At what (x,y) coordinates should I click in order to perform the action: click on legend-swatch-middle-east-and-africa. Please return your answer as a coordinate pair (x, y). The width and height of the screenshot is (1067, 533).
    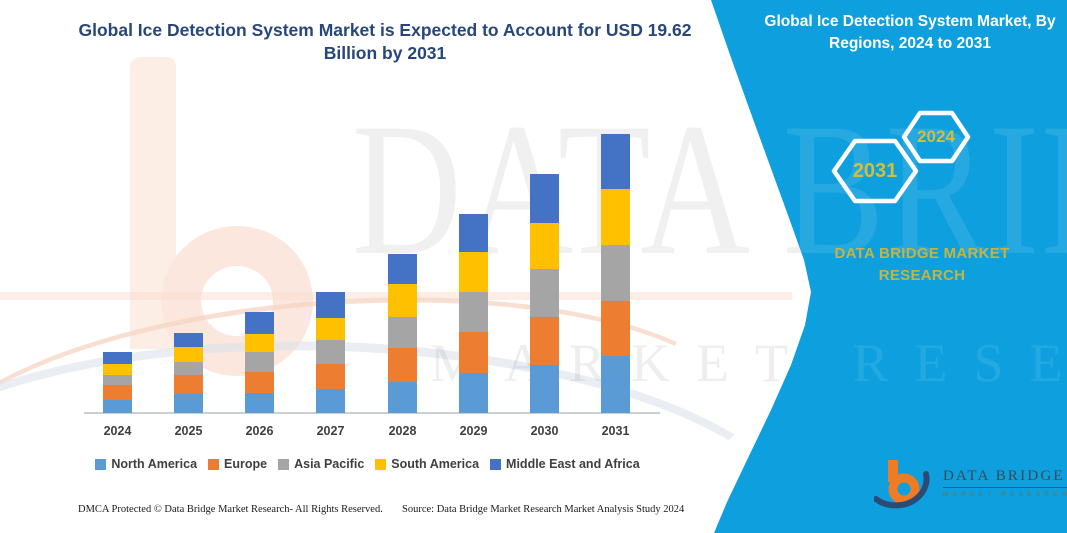
    Looking at the image, I should click on (496, 464).